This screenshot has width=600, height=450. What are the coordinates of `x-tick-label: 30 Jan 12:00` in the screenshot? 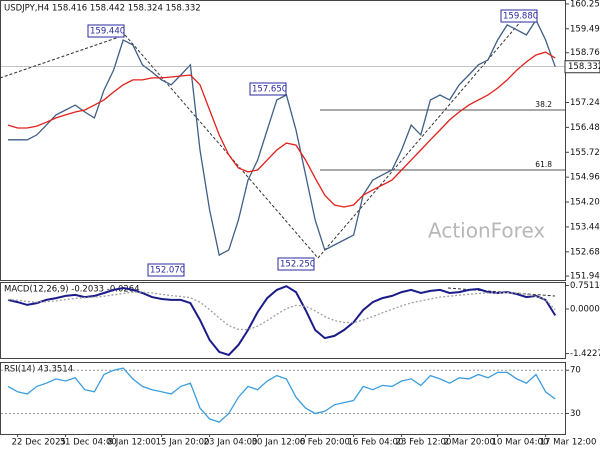 It's located at (279, 443).